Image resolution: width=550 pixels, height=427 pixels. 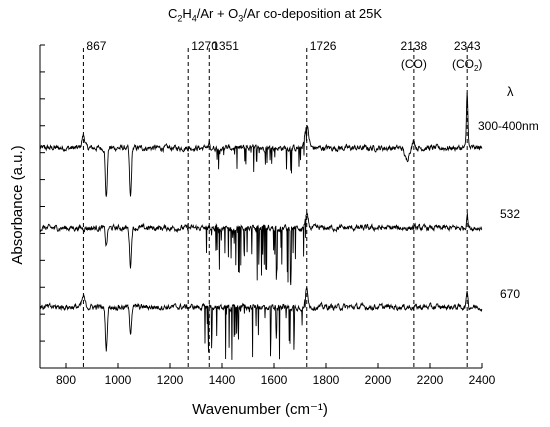 What do you see at coordinates (225, 46) in the screenshot?
I see `reference-line-label: 1351` at bounding box center [225, 46].